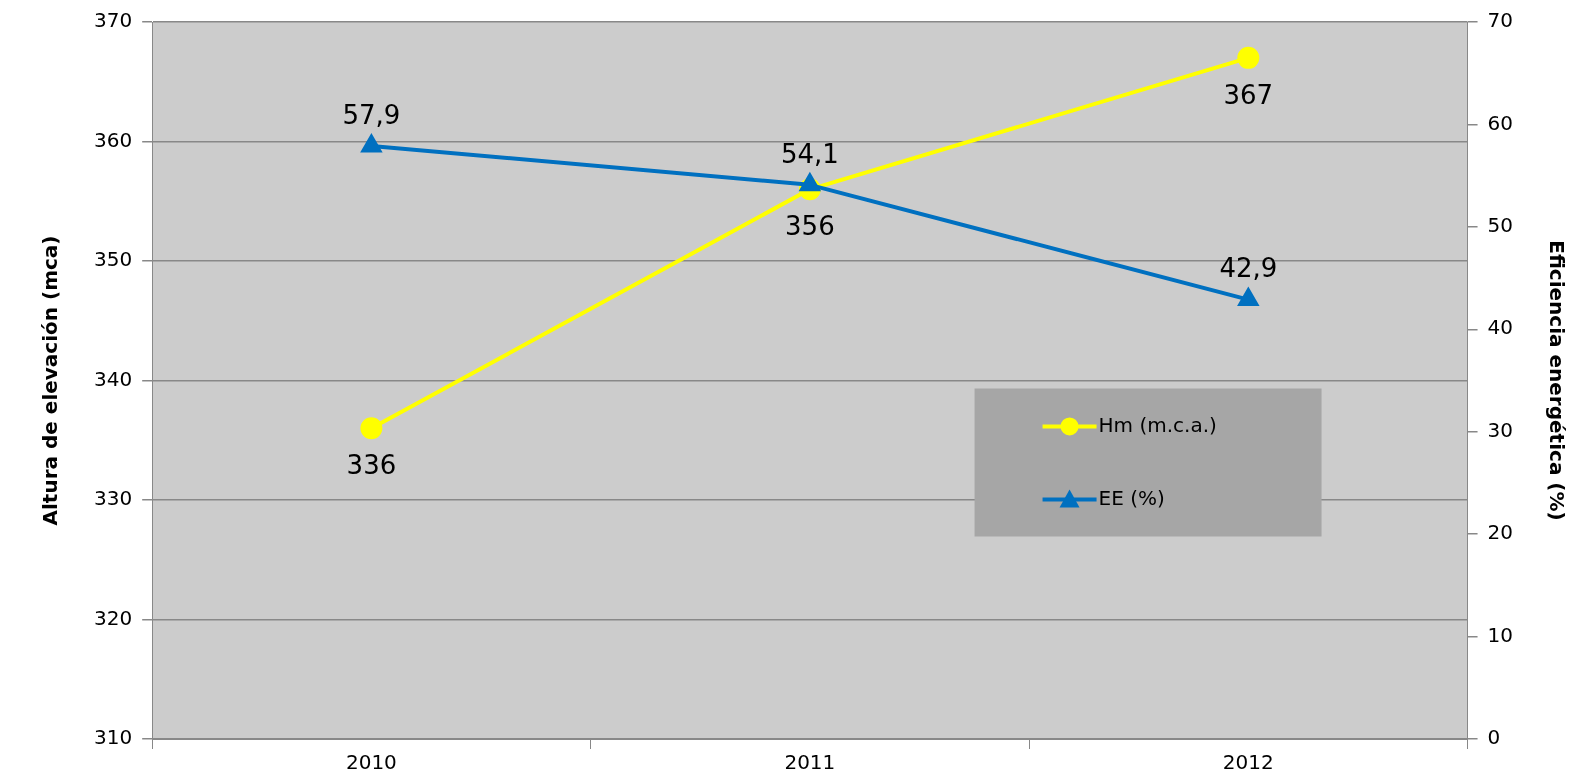 This screenshot has height=784, width=1577. What do you see at coordinates (113, 378) in the screenshot?
I see `y-tick-label: 340` at bounding box center [113, 378].